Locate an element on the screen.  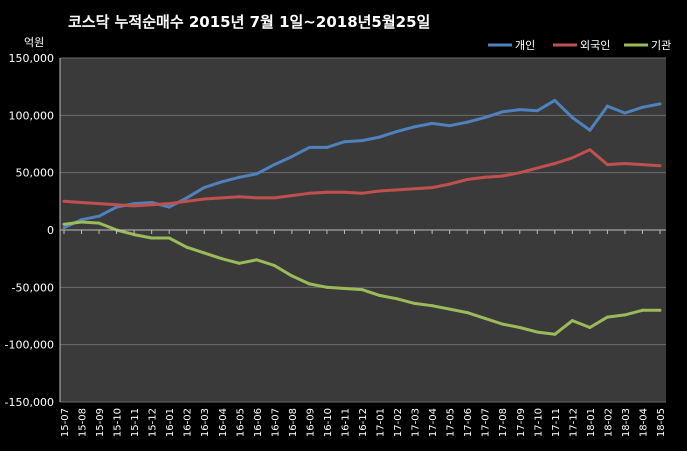
x-tick-label: 16-11 is located at coordinates (345, 422).